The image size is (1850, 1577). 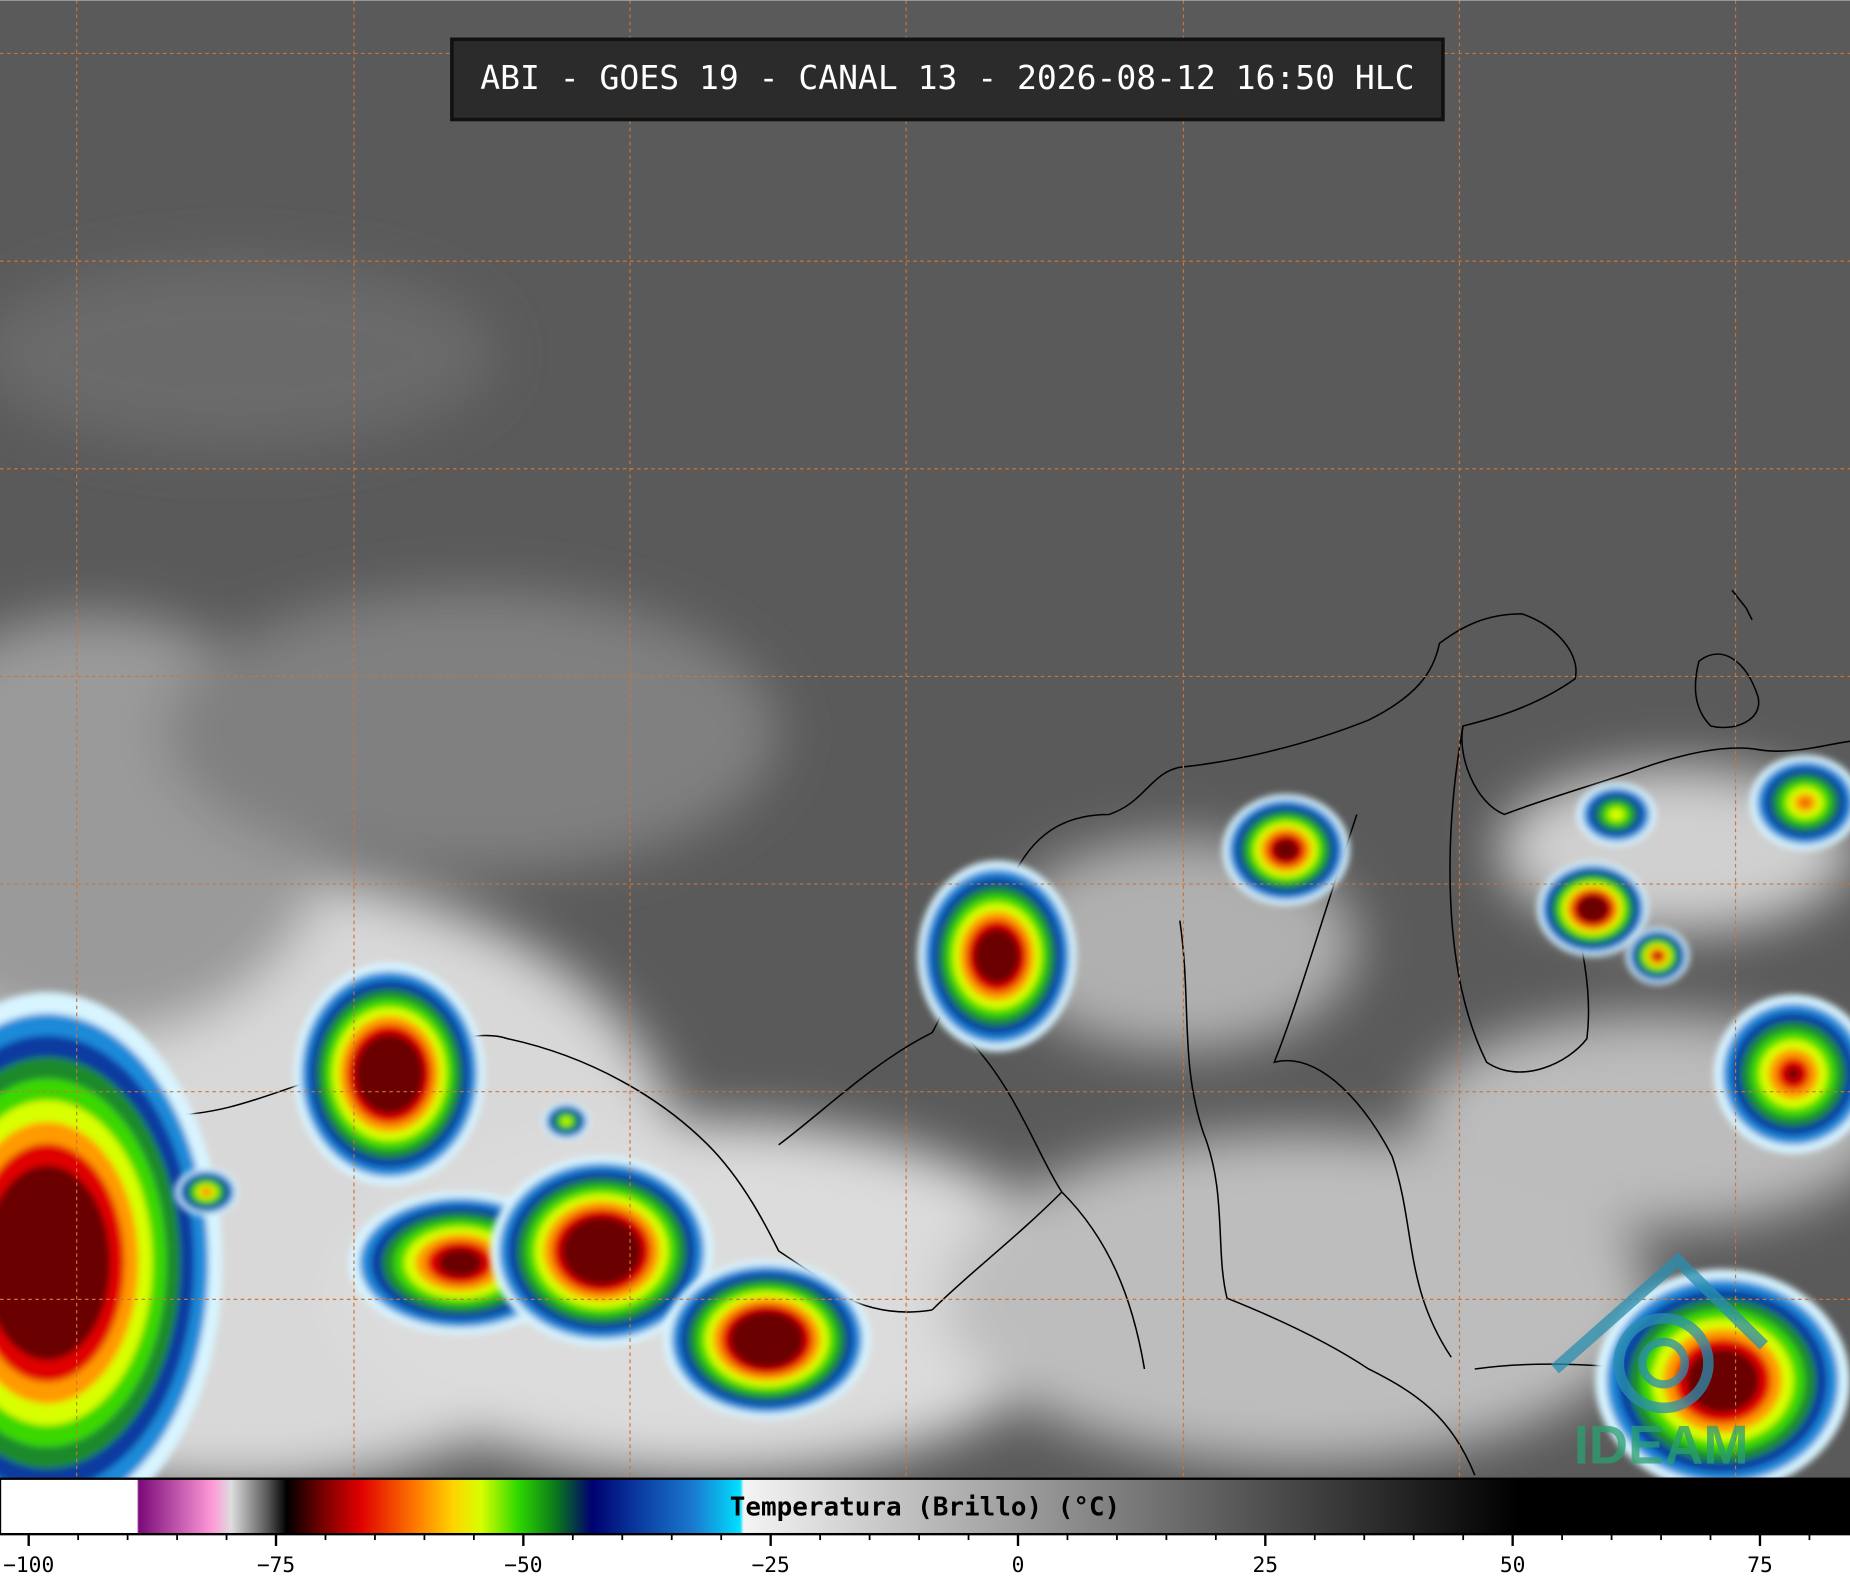 What do you see at coordinates (907, 1555) in the screenshot?
I see `colorbar-ticks: −100 −75 −50 −25 0 25 50 75` at bounding box center [907, 1555].